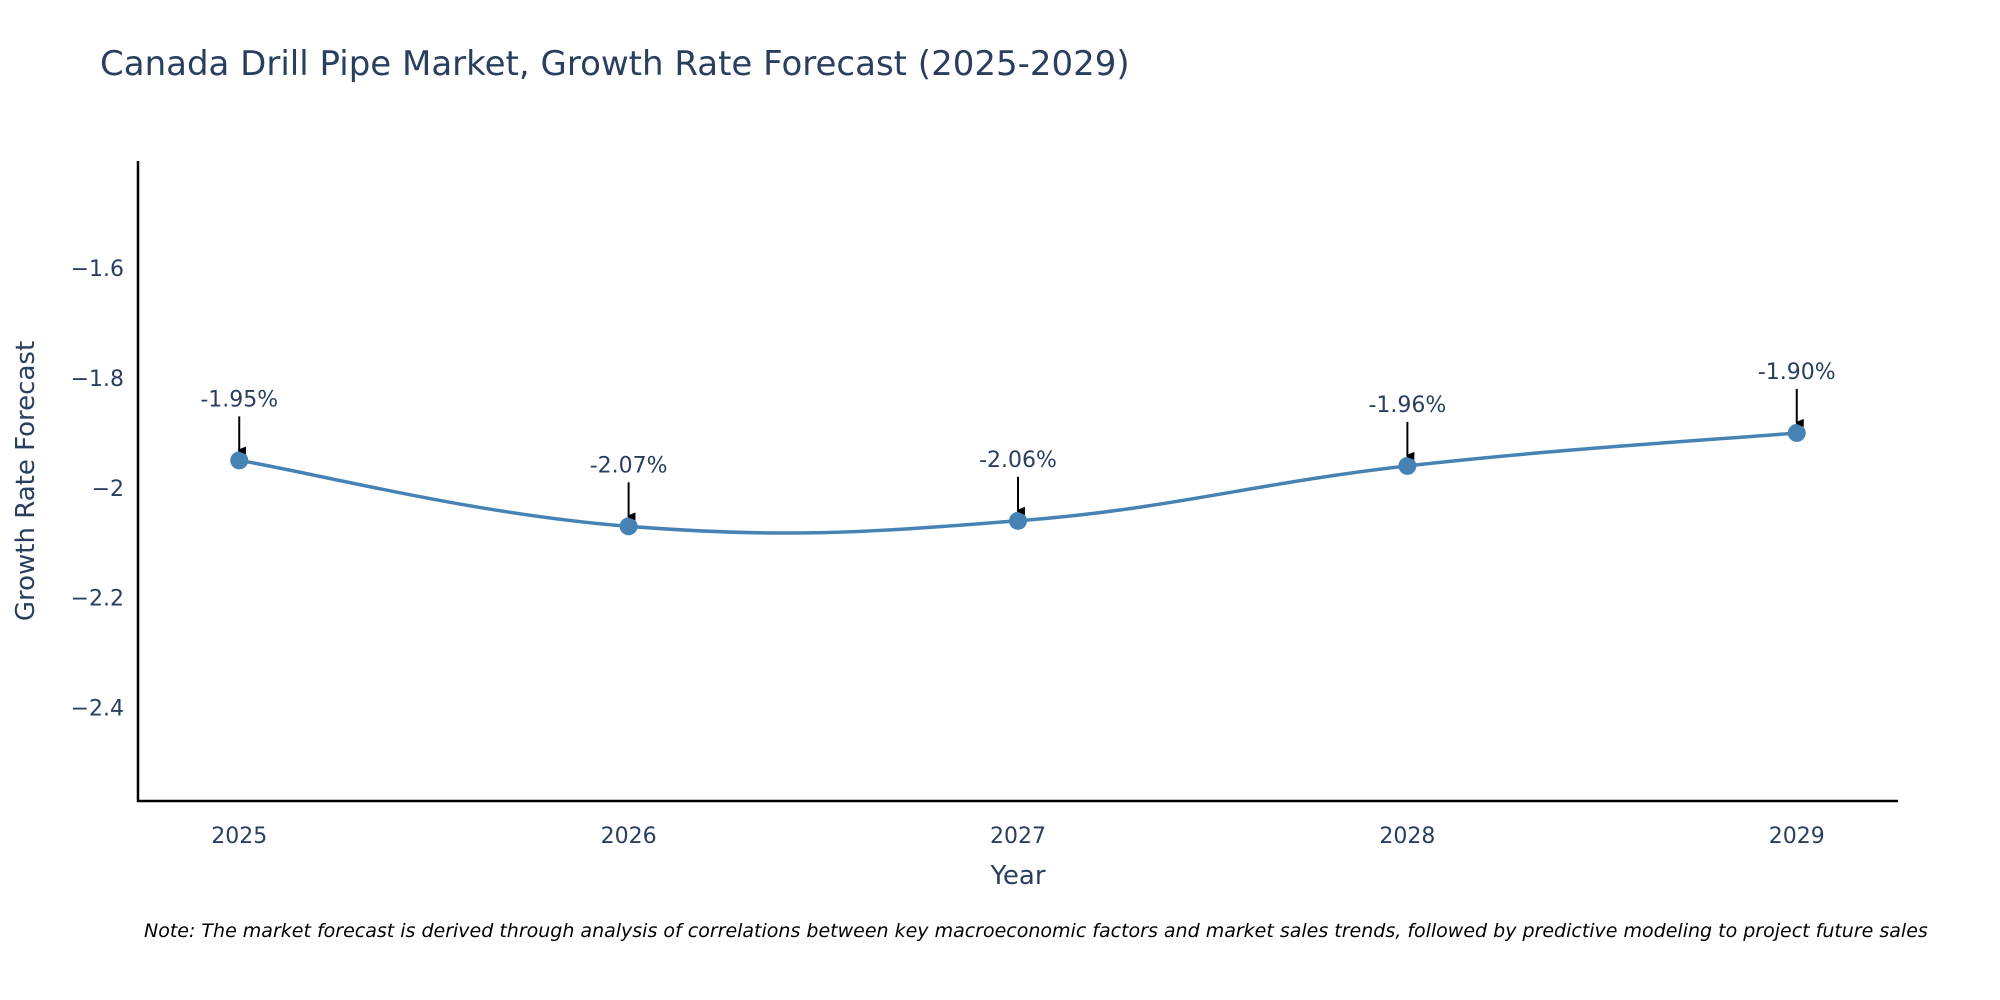 This screenshot has width=2000, height=1000. What do you see at coordinates (1797, 372) in the screenshot?
I see `data-label: -1.90%` at bounding box center [1797, 372].